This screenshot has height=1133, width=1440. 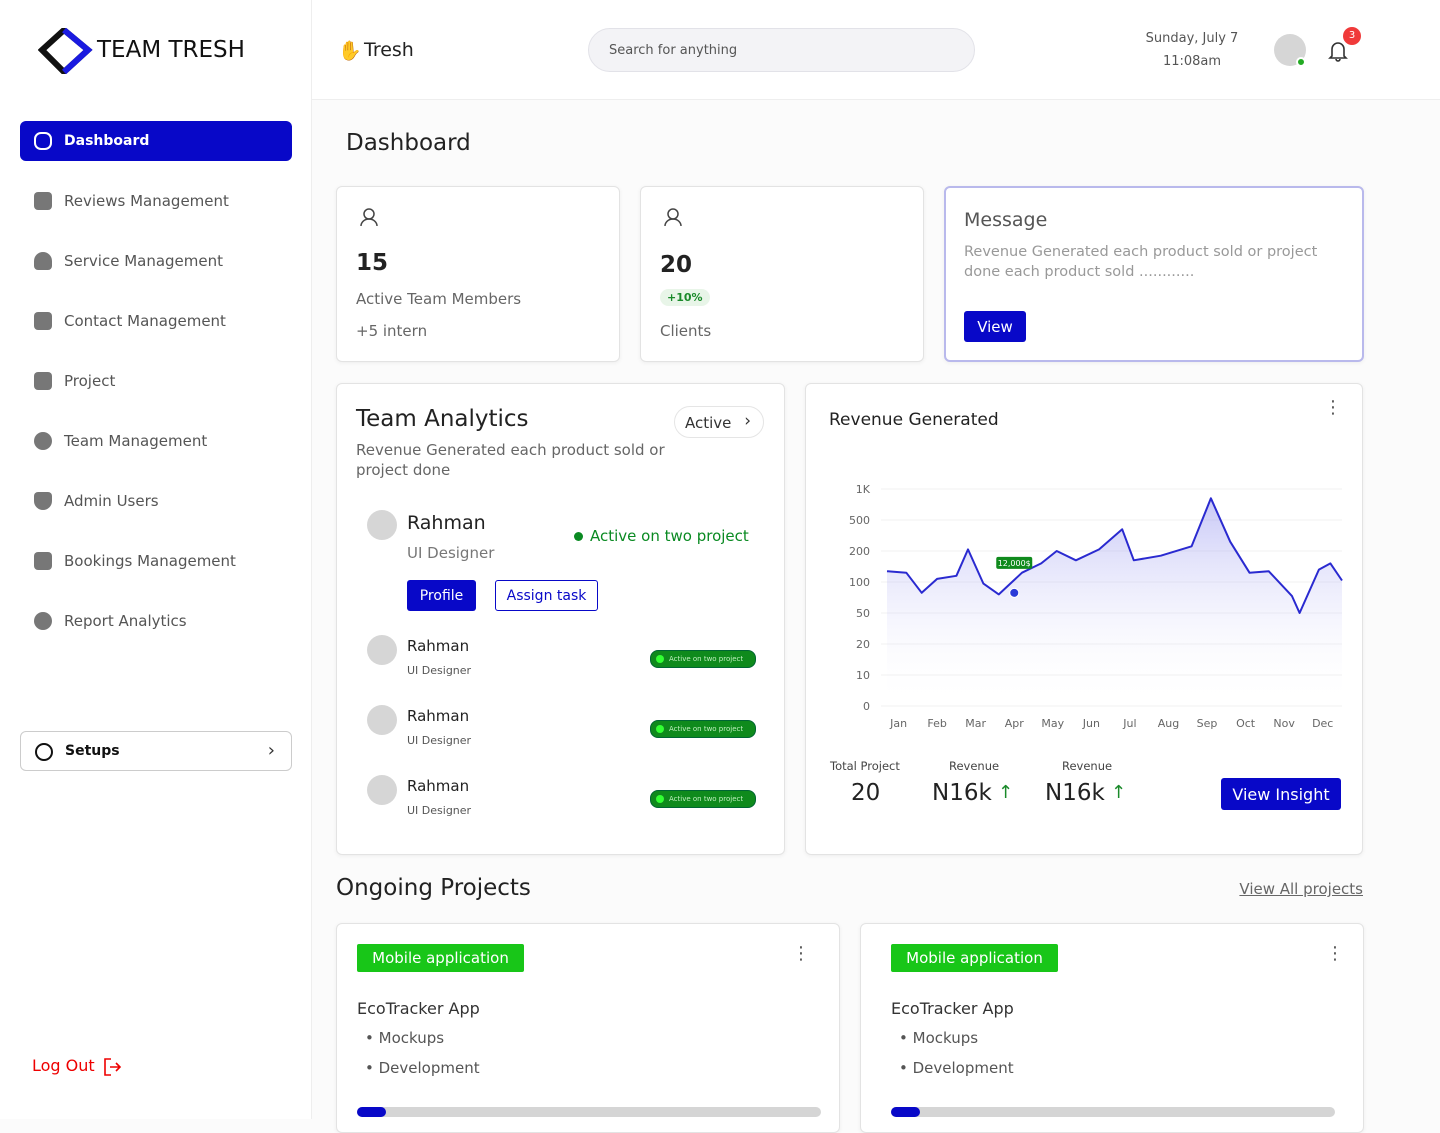 What do you see at coordinates (1246, 723) in the screenshot?
I see `x-tick-label: Oct` at bounding box center [1246, 723].